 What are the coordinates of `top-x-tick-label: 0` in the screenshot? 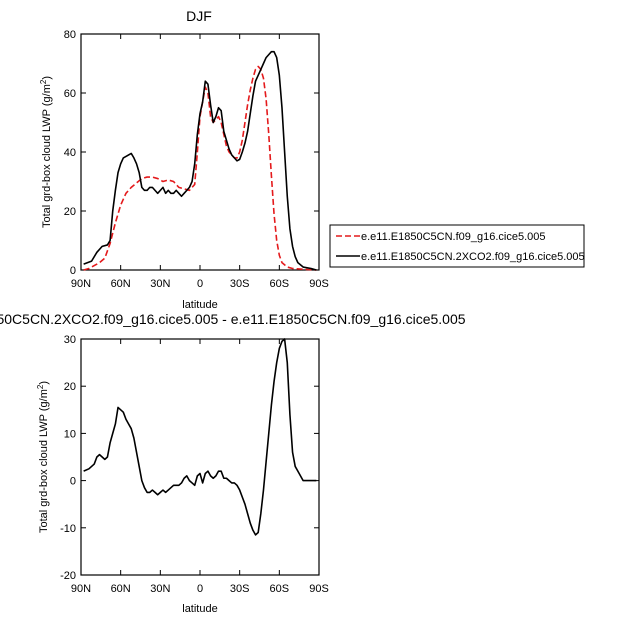 It's located at (200, 284).